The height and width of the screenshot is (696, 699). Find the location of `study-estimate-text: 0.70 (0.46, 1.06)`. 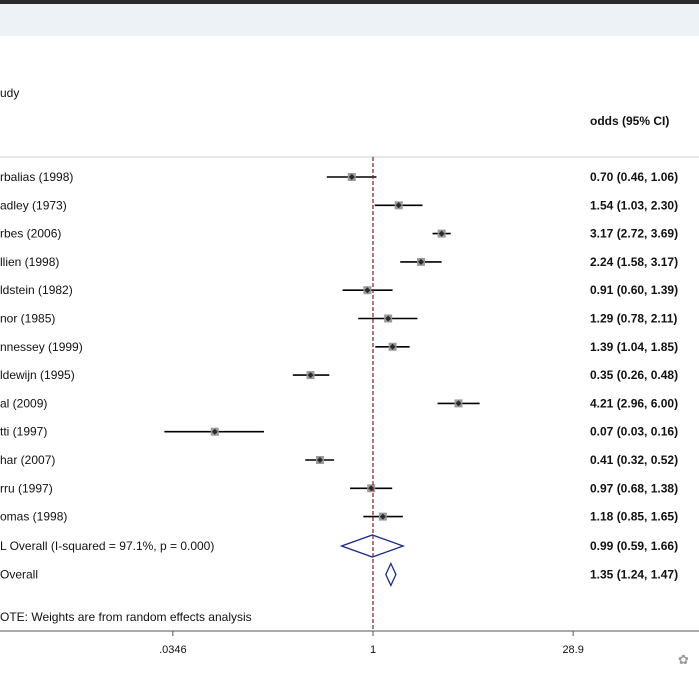

study-estimate-text: 0.70 (0.46, 1.06) is located at coordinates (634, 177).